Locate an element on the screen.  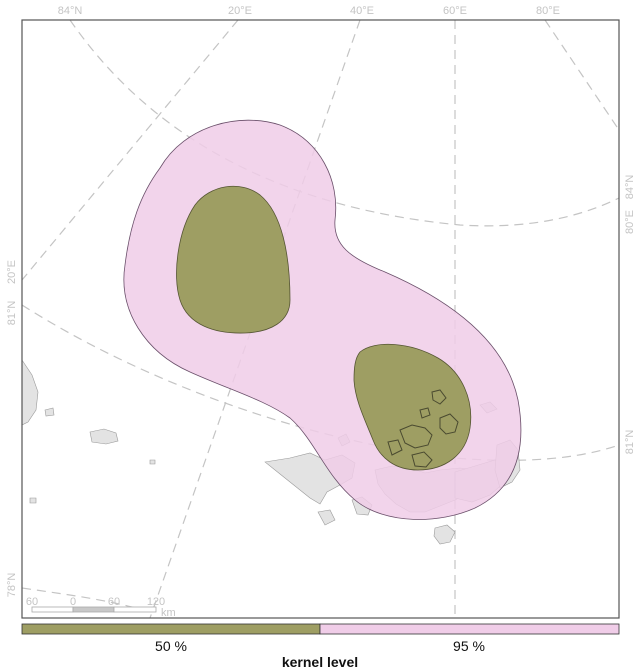
graticule-label-top: 60°E is located at coordinates (455, 11).